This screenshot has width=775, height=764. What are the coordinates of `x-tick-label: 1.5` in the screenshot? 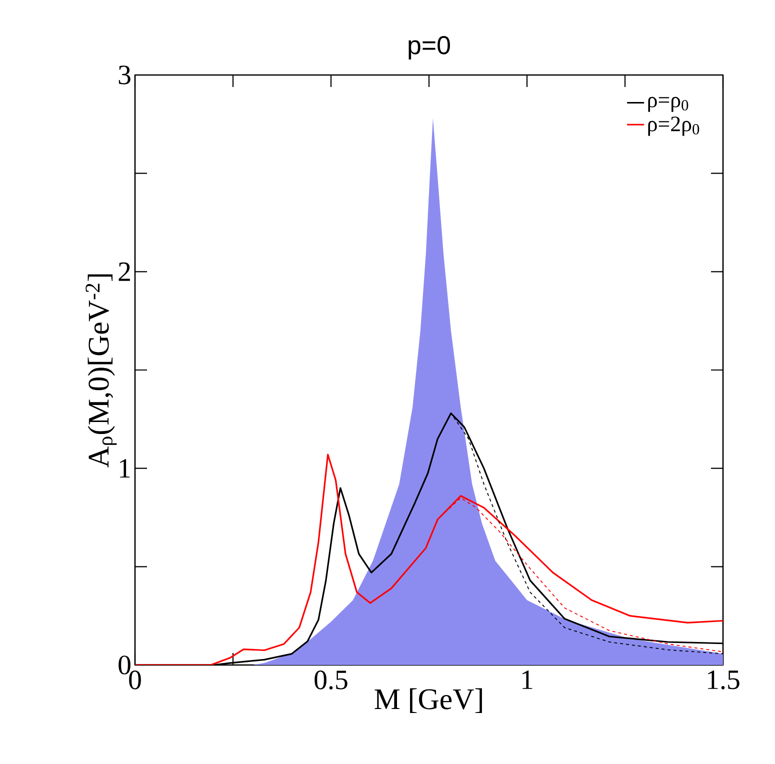 It's located at (724, 680).